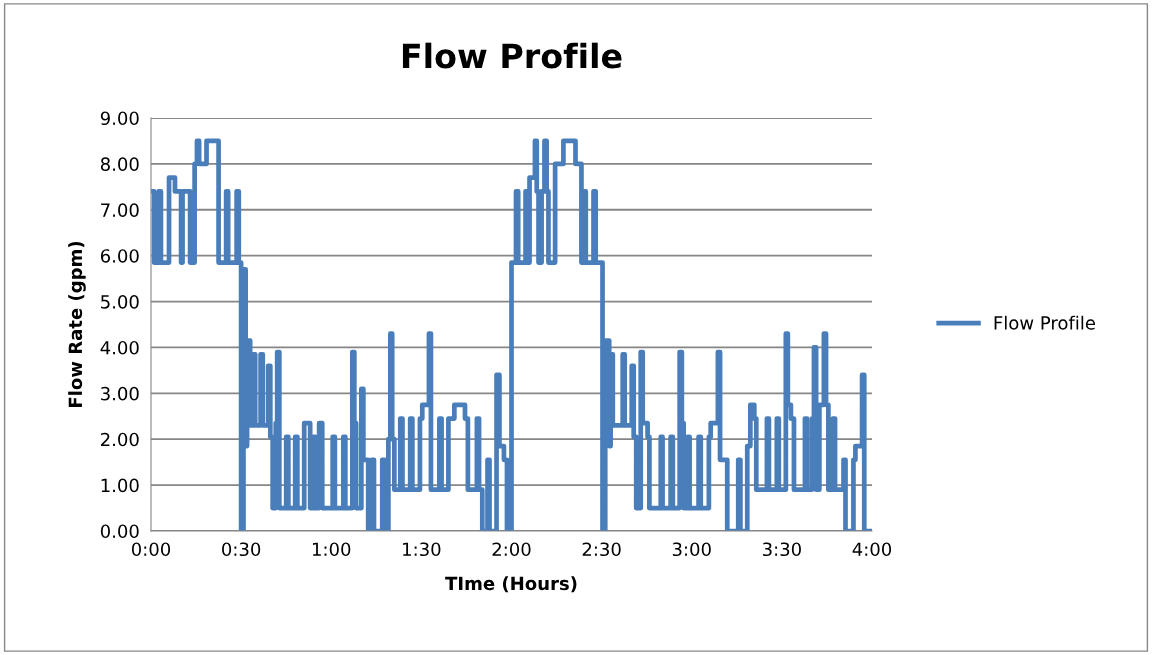 The width and height of the screenshot is (1152, 655). Describe the element at coordinates (511, 584) in the screenshot. I see `x-axis-title: TIme (Hours)` at that location.